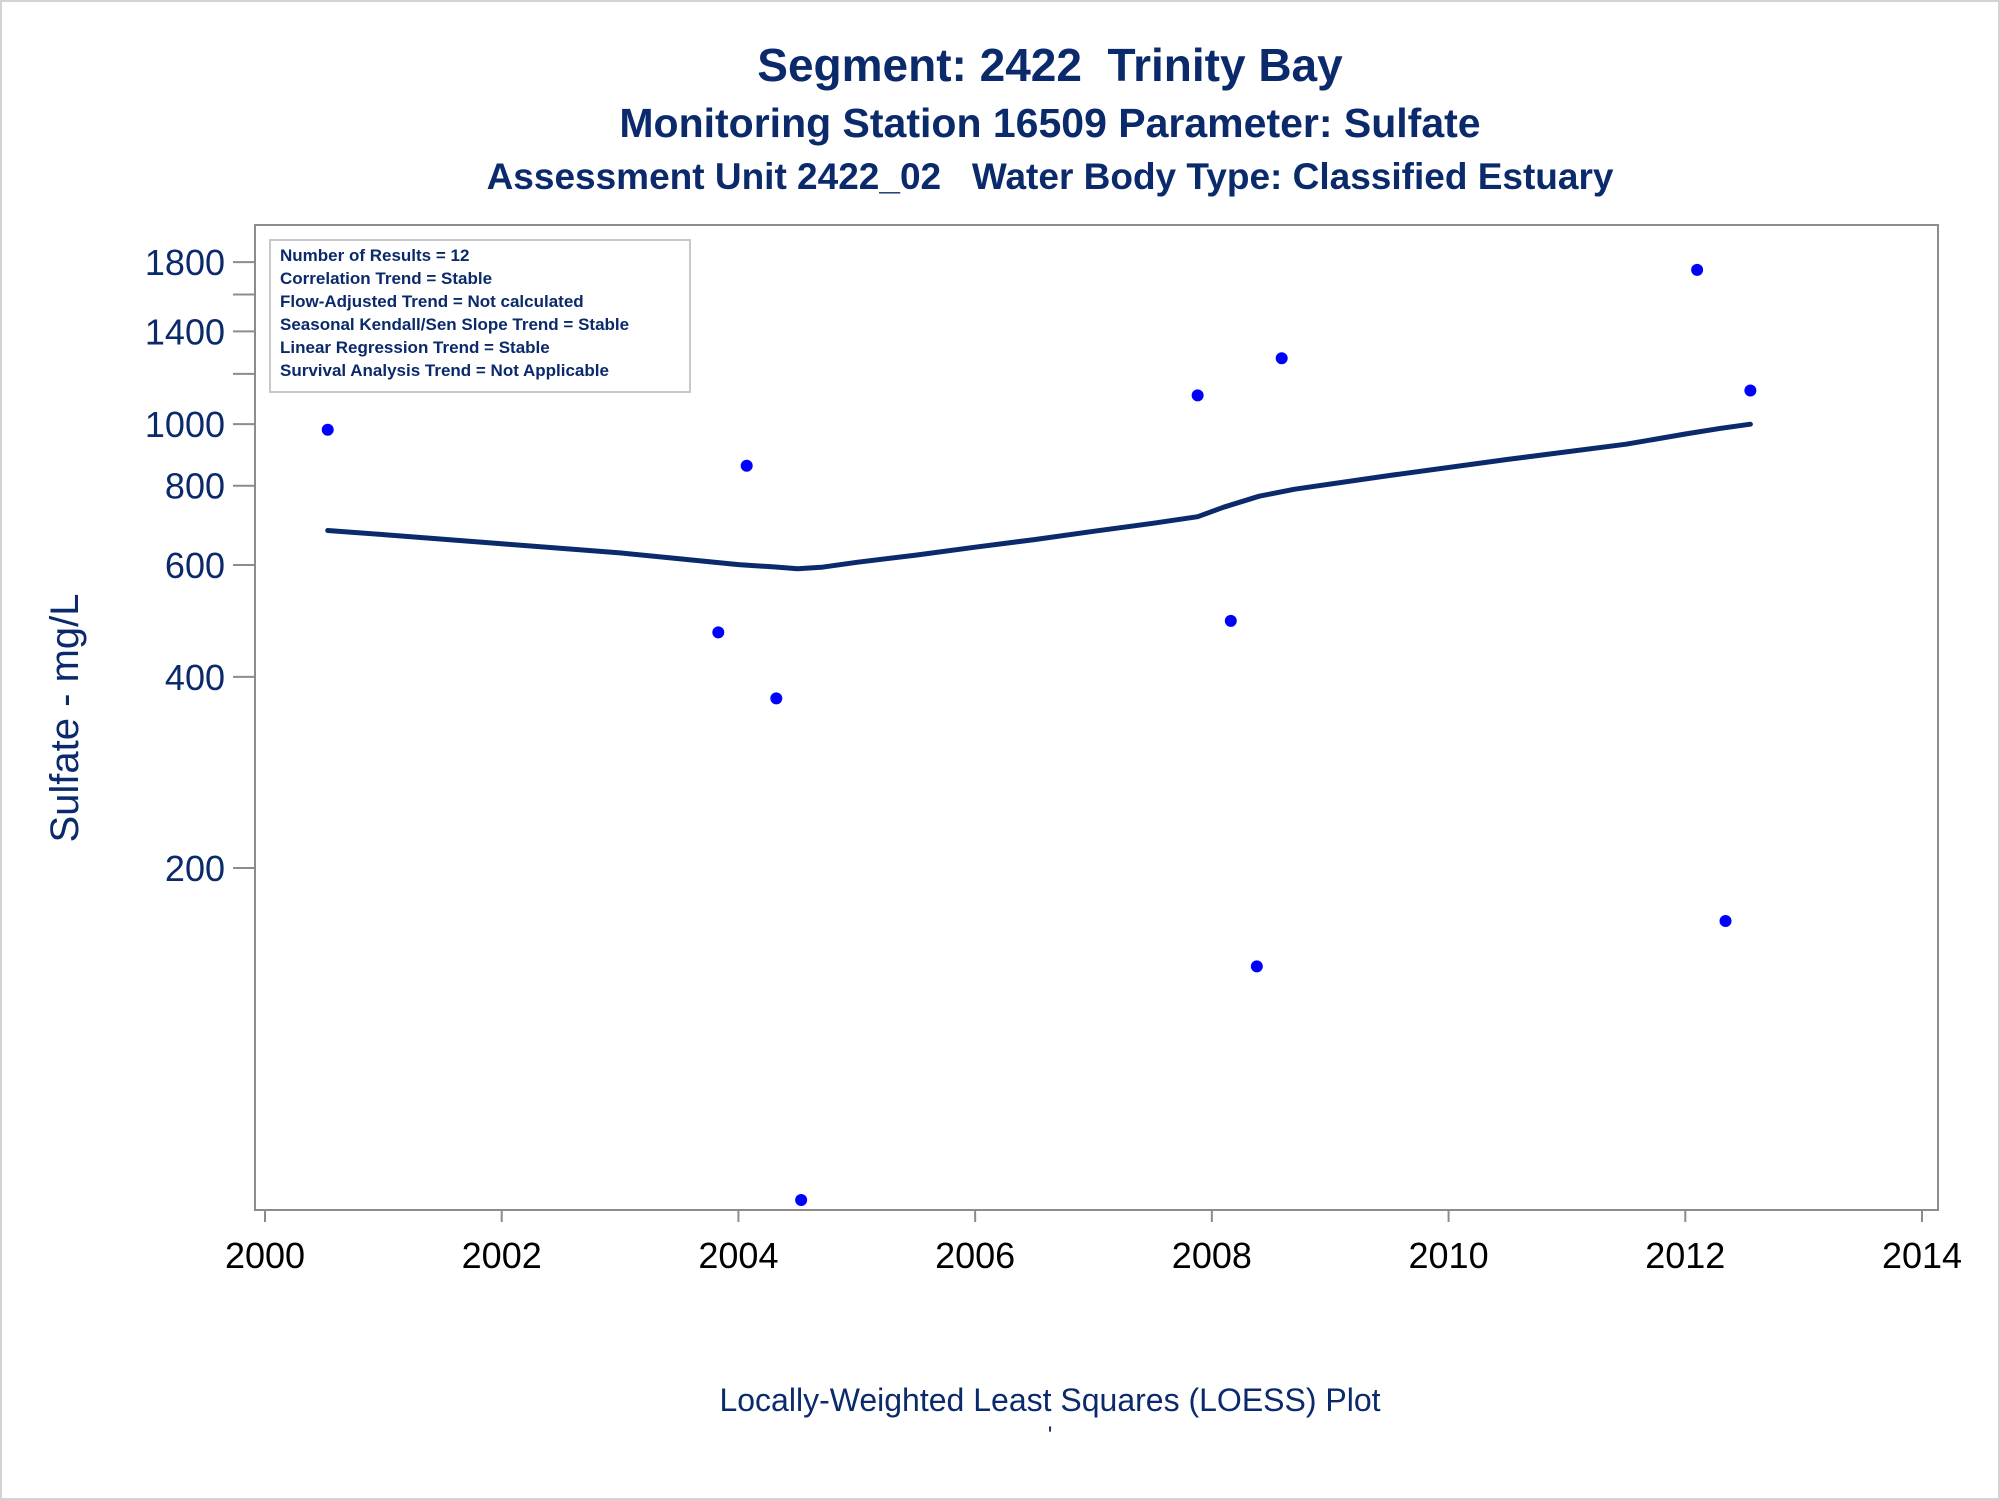 The width and height of the screenshot is (2000, 1500). Describe the element at coordinates (1685, 1255) in the screenshot. I see `x-tick-label: 2012` at that location.